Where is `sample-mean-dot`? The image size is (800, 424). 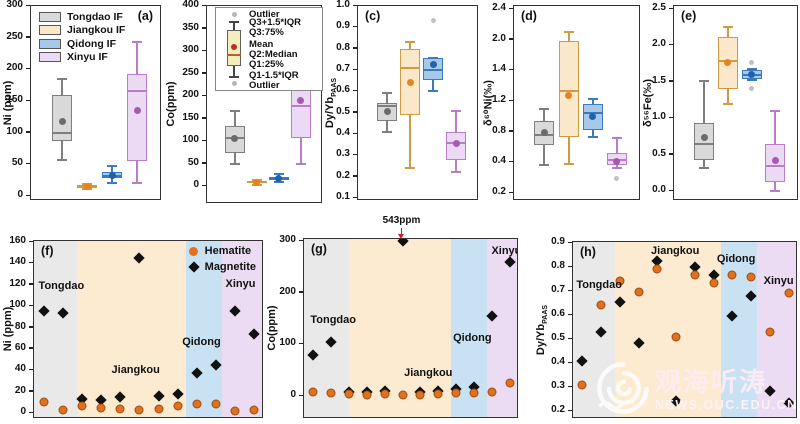
sample-mean-dot is located at coordinates (234, 47).